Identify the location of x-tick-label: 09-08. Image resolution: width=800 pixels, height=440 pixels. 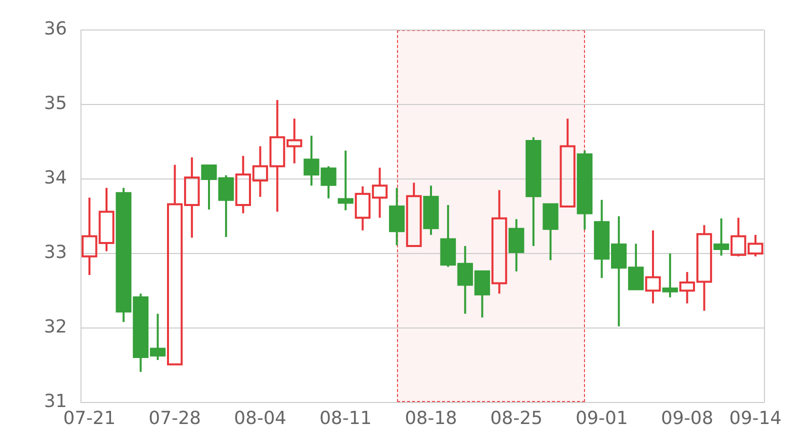
(687, 418).